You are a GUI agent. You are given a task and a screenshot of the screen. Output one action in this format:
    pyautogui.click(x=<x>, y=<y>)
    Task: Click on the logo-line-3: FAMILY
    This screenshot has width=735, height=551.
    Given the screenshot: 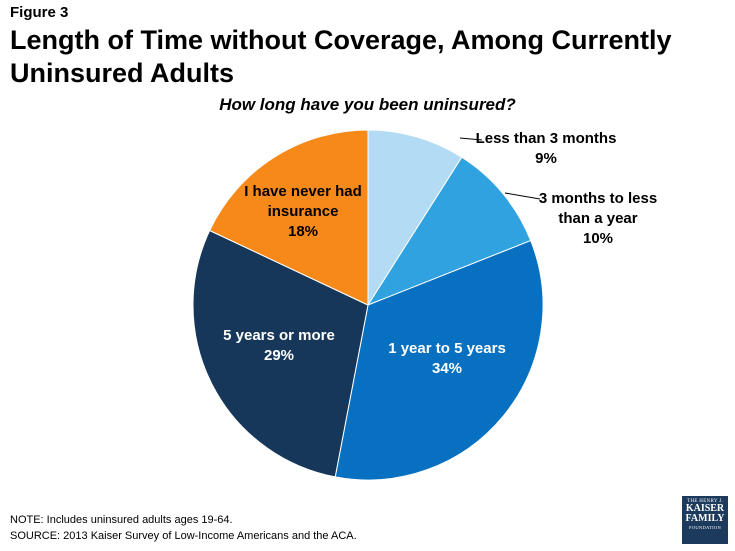 What is the action you would take?
    pyautogui.click(x=705, y=518)
    